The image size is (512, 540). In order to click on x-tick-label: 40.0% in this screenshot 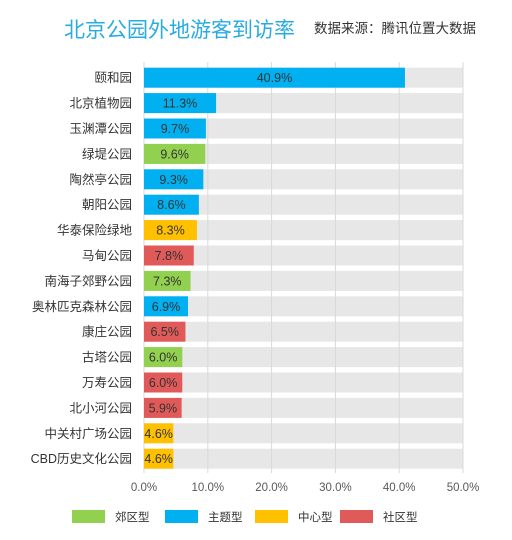, I will do `click(399, 488)`.